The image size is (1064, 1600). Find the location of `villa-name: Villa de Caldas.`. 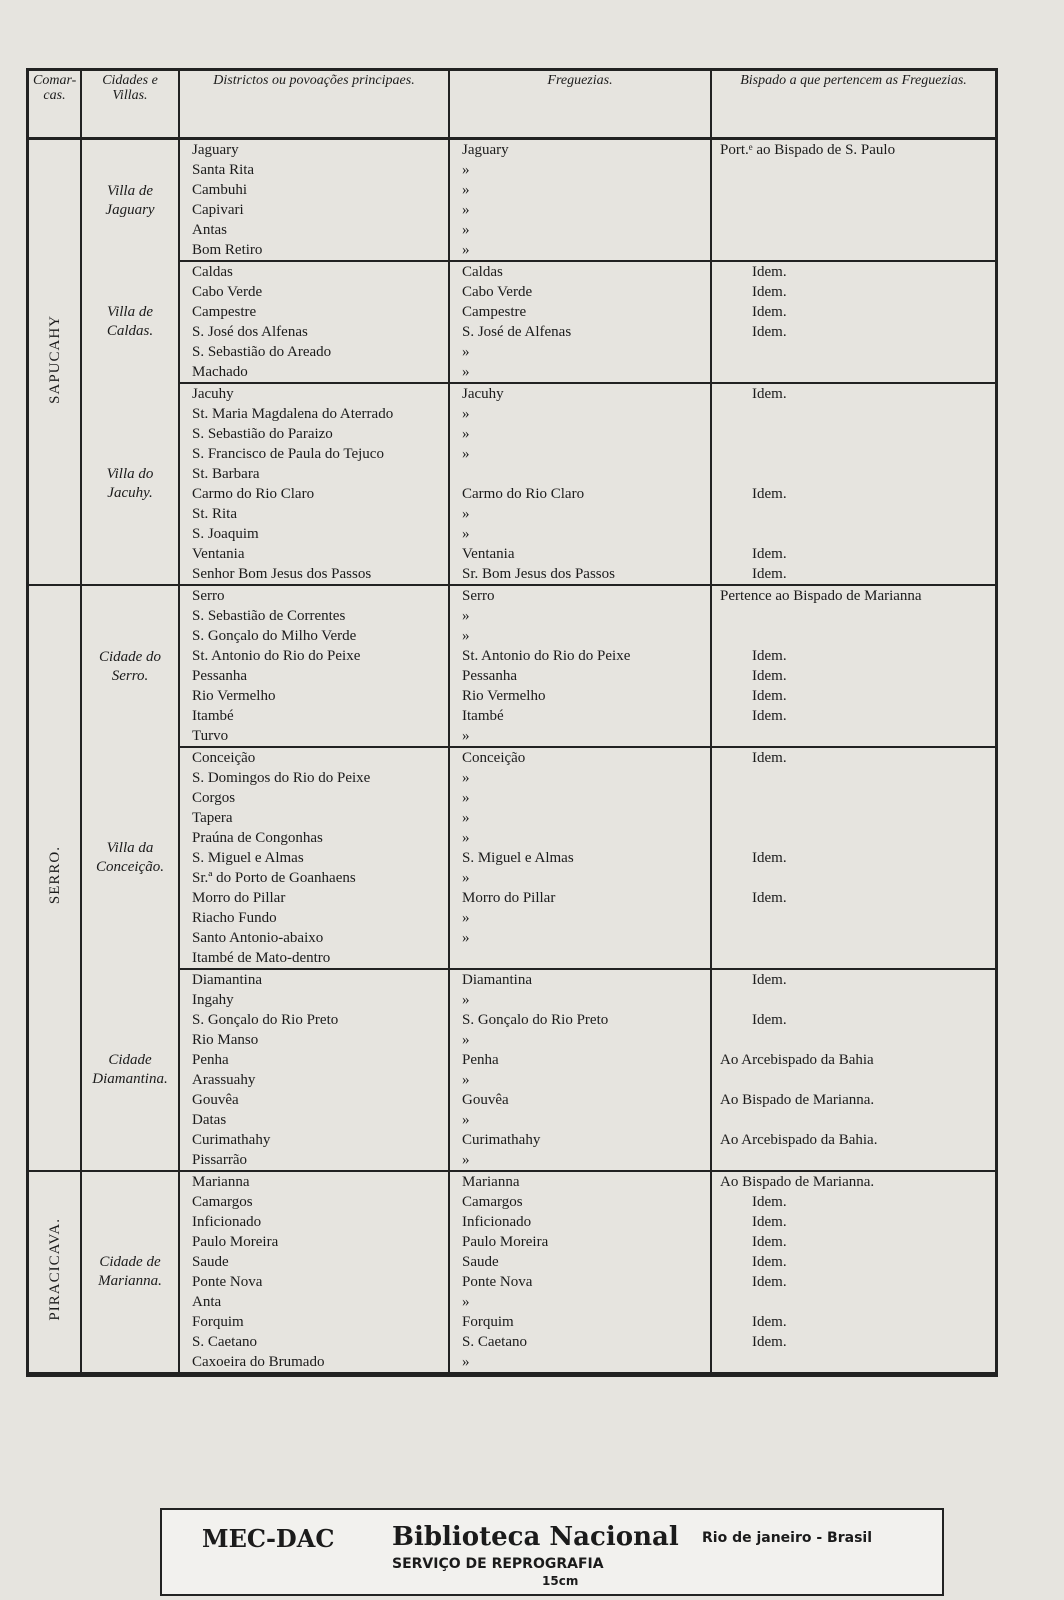

villa-name: Villa de Caldas. is located at coordinates (130, 322).